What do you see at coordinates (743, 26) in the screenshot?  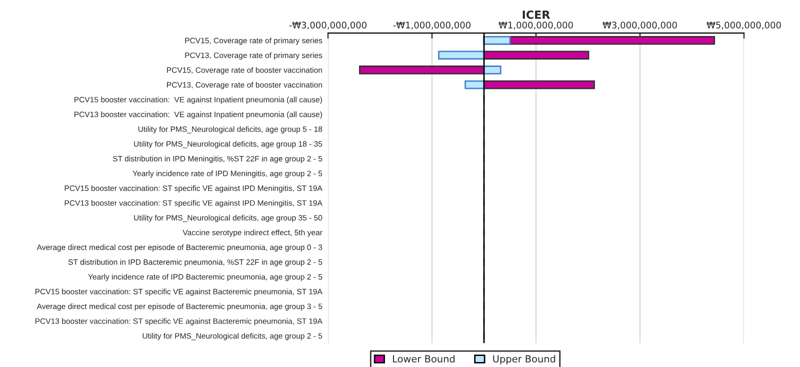 I see `x-tick-label: ₩5,000,000,000` at bounding box center [743, 26].